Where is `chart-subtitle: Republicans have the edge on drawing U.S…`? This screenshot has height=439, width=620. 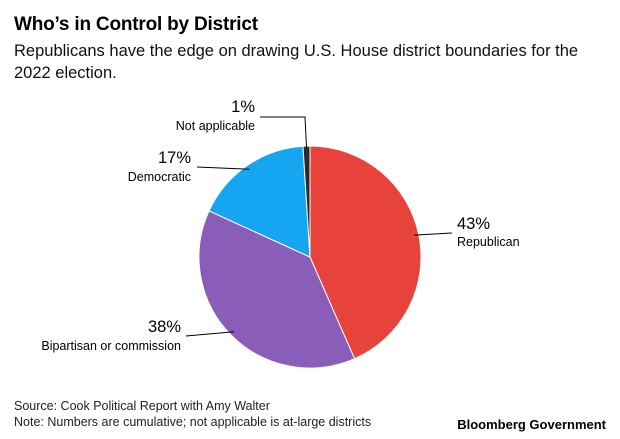 chart-subtitle: Republicans have the edge on drawing U.S… is located at coordinates (296, 62).